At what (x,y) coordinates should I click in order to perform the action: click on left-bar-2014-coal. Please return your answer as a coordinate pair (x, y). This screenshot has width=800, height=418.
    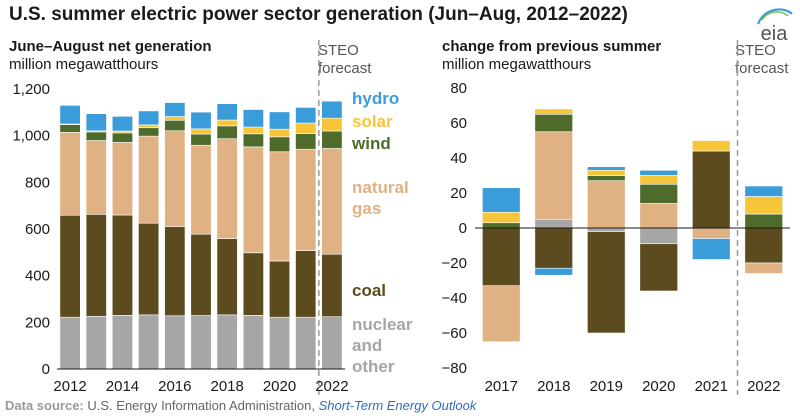
    Looking at the image, I should click on (122, 265).